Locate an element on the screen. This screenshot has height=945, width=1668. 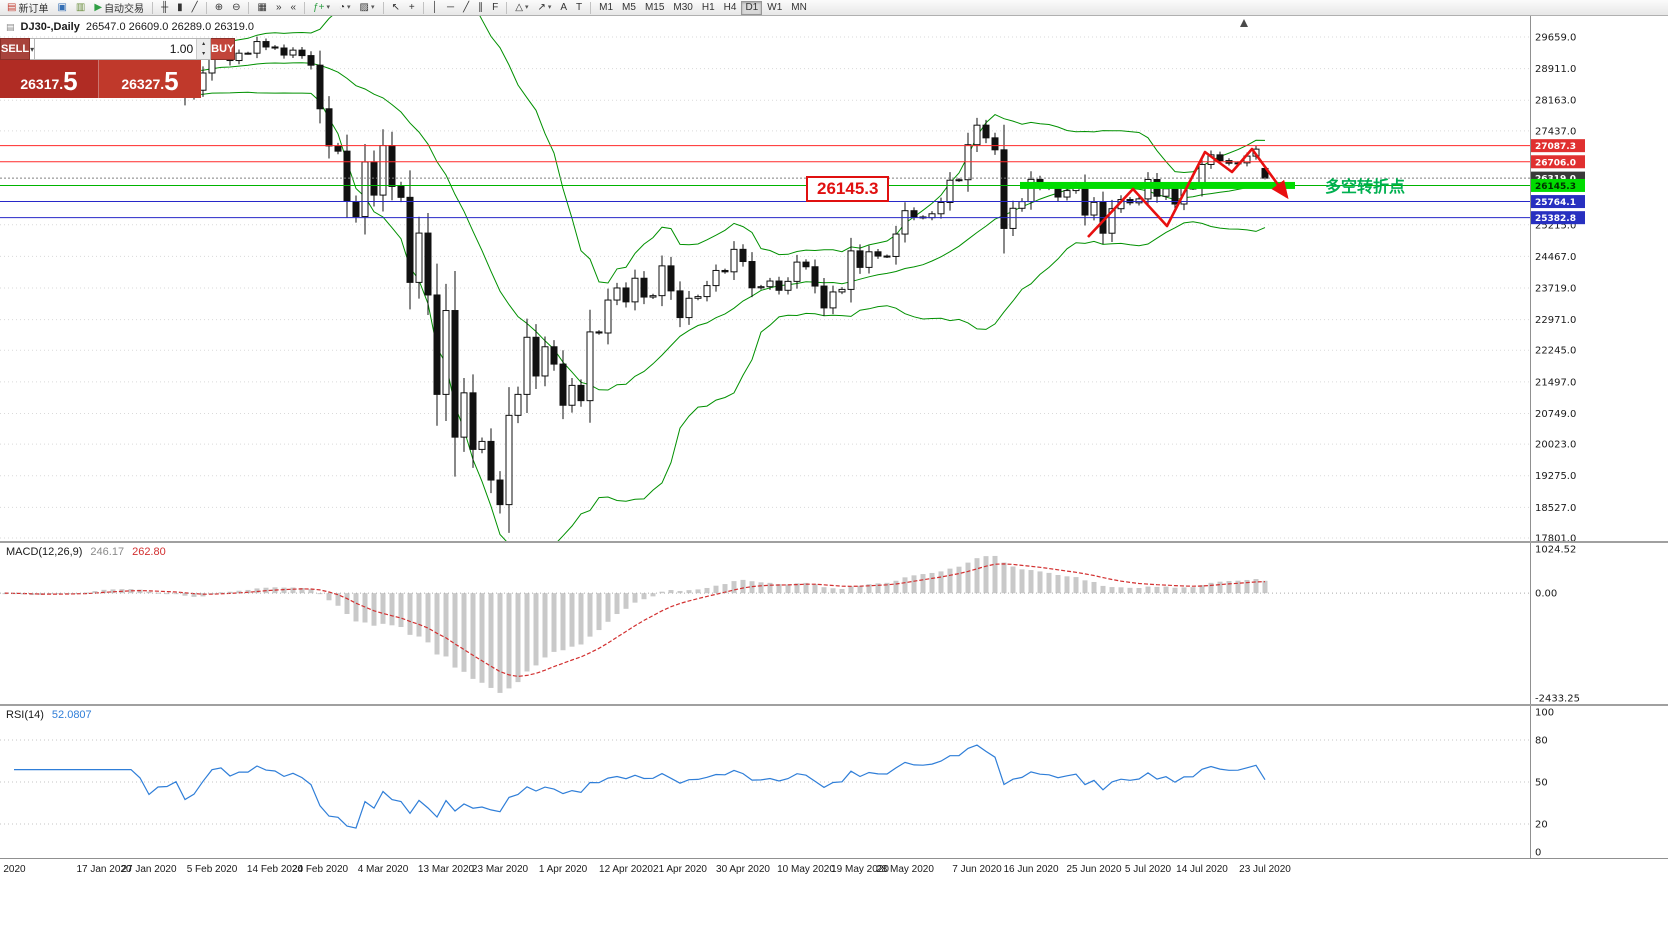
rsi-axis: 100 80 50 20 0 is located at coordinates (1542, 782).